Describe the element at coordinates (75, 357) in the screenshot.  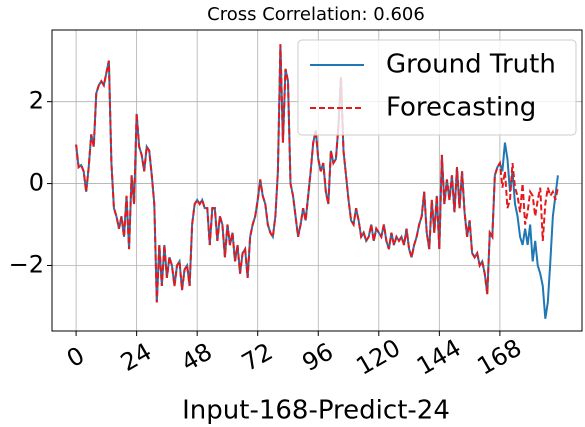
I see `x-tick-label: 0` at that location.